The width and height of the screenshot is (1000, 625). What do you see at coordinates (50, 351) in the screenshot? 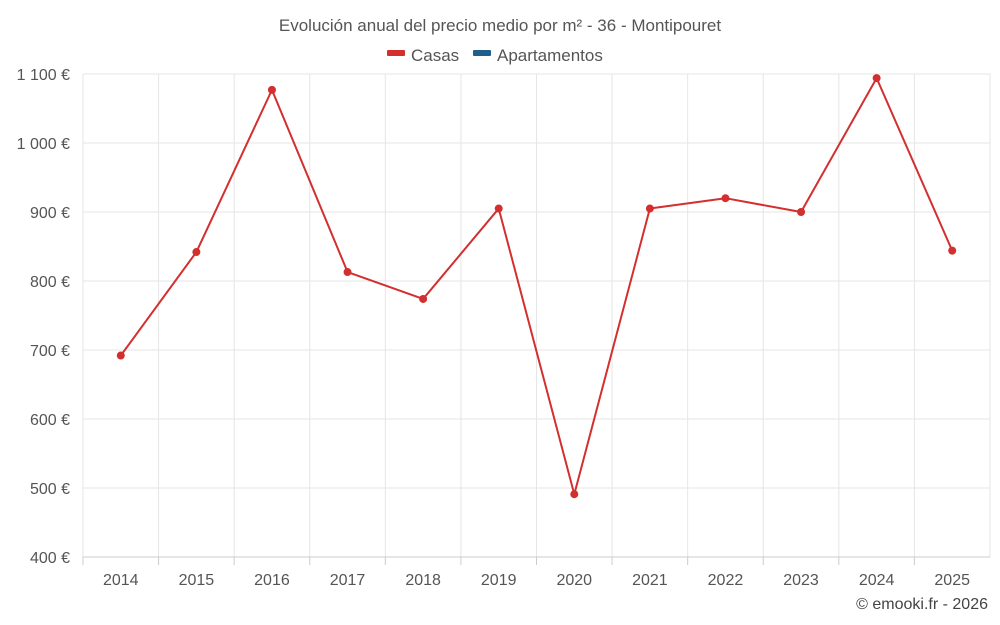
I see `y-tick-label: 700 €` at bounding box center [50, 351].